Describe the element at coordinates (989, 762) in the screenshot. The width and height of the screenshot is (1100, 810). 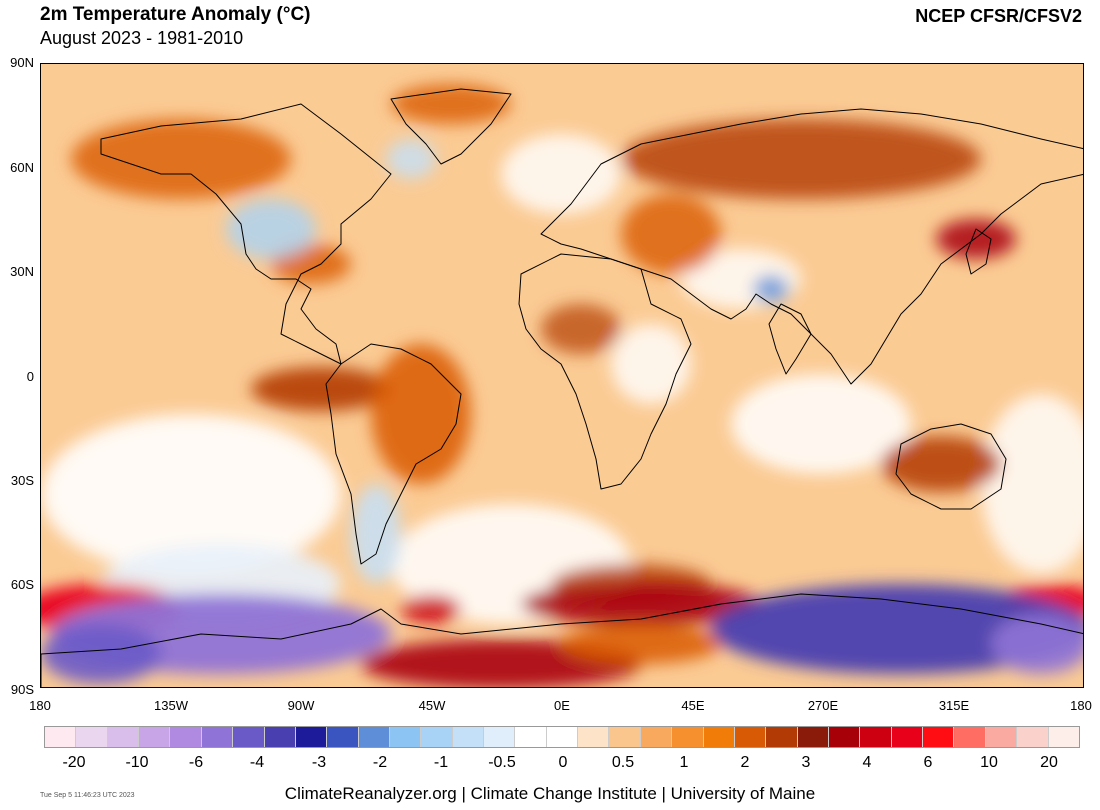
I see `colorbar-tick: 10` at that location.